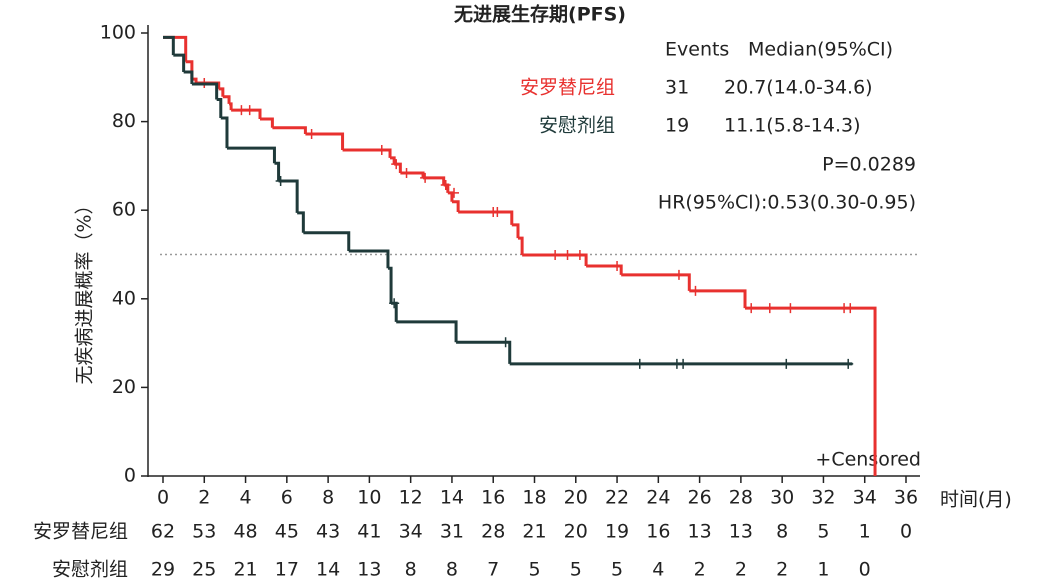  Describe the element at coordinates (534, 532) in the screenshot. I see `risk-count: 21` at that location.